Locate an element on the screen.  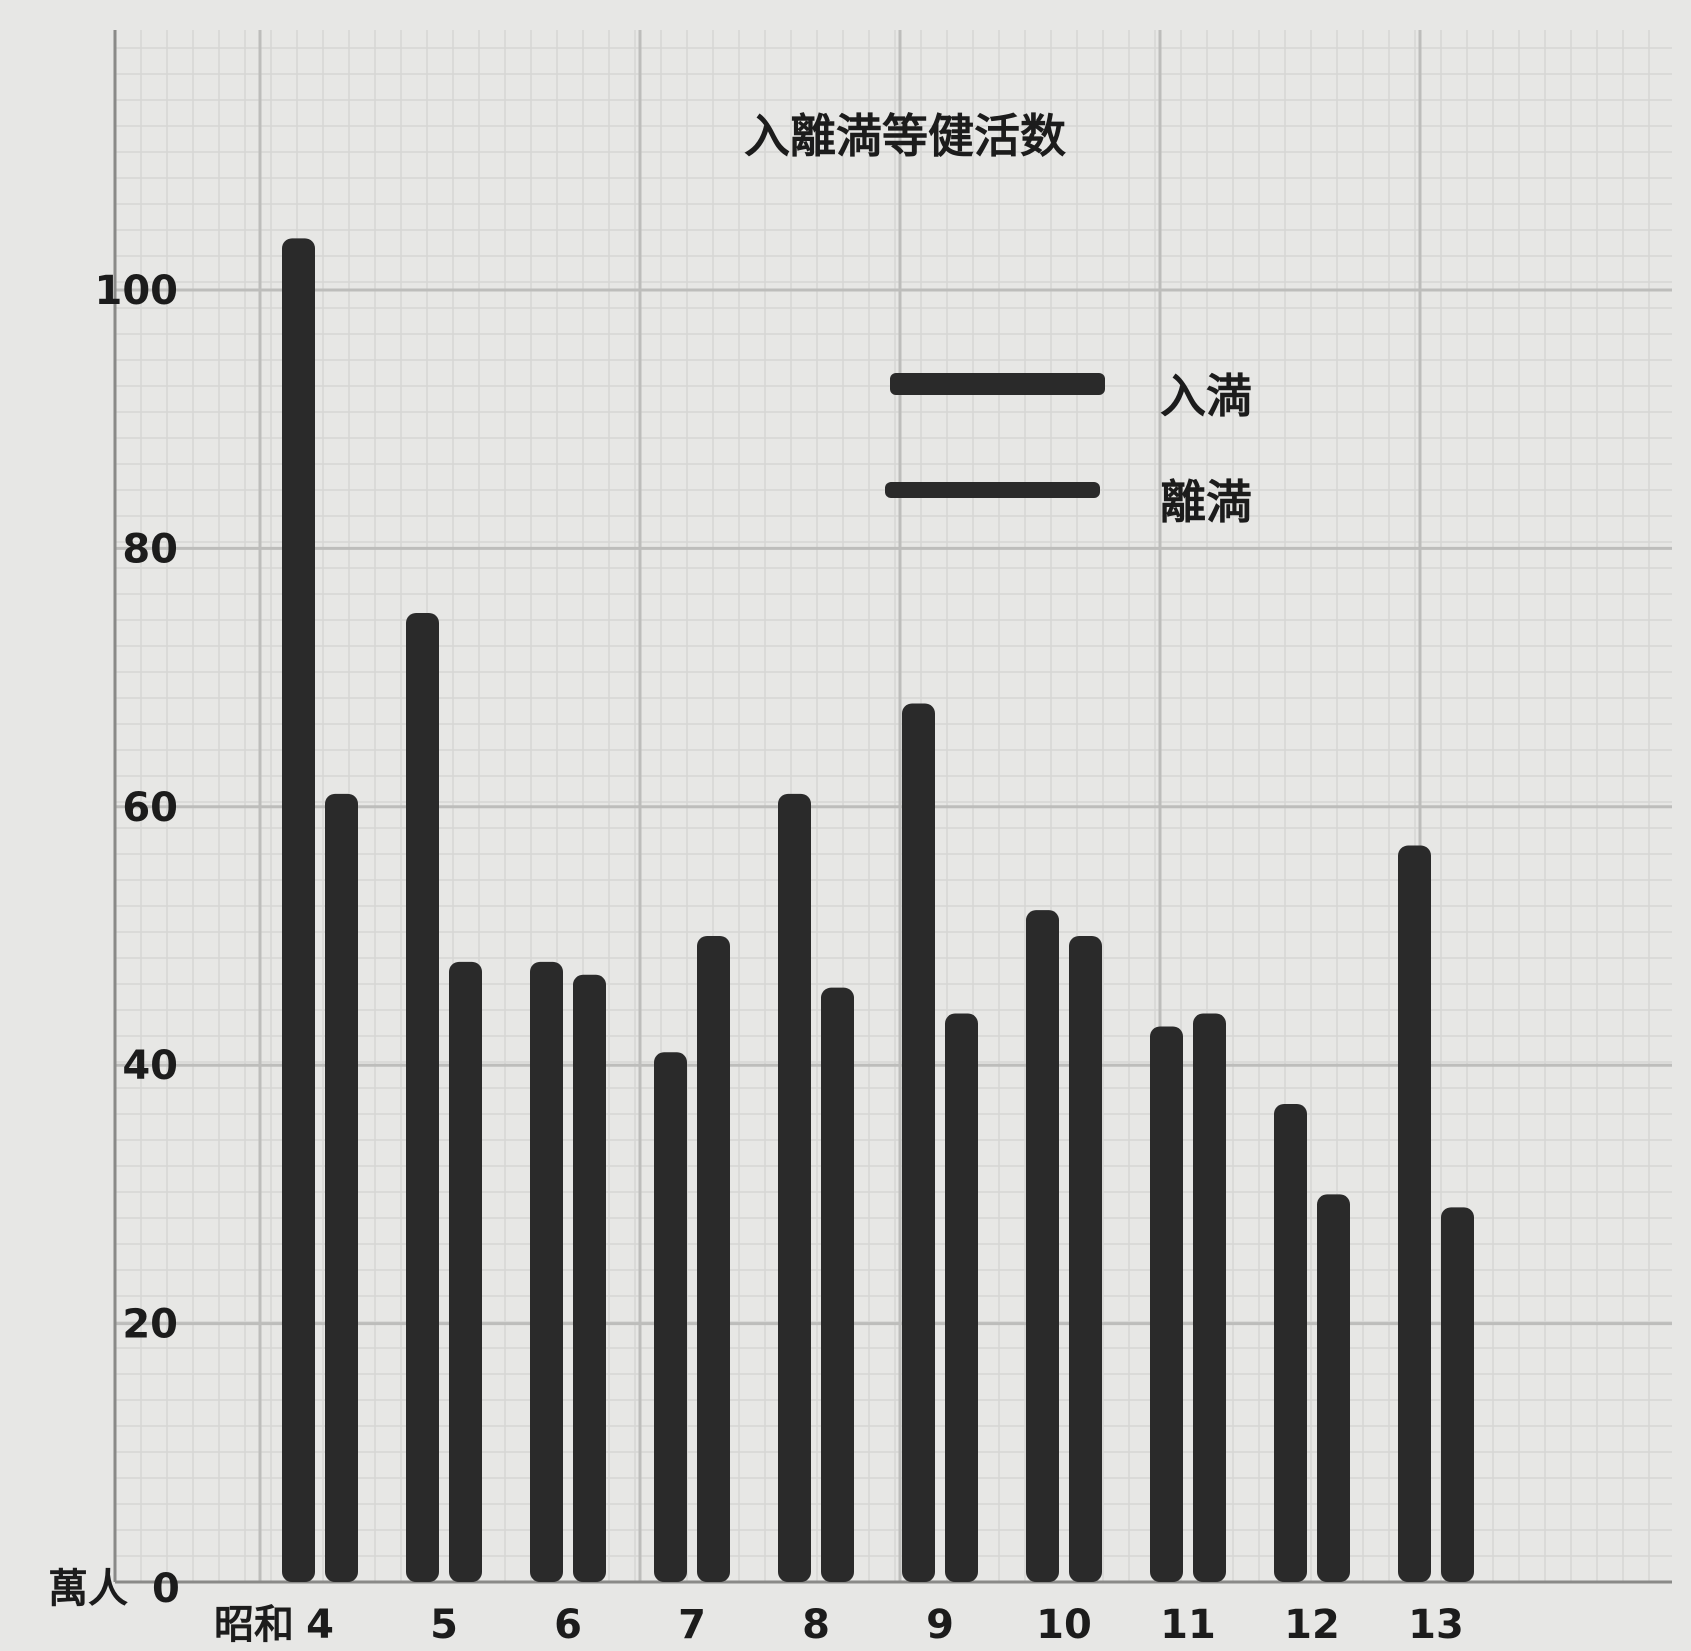
y-axis-ticks: 0 20 40 60 80 100 is located at coordinates (137, 940).